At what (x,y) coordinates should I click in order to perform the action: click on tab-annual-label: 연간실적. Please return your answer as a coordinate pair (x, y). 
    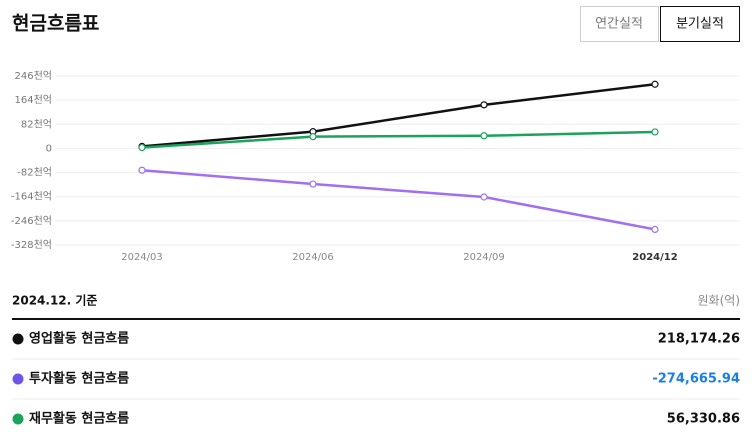
    Looking at the image, I should click on (619, 24).